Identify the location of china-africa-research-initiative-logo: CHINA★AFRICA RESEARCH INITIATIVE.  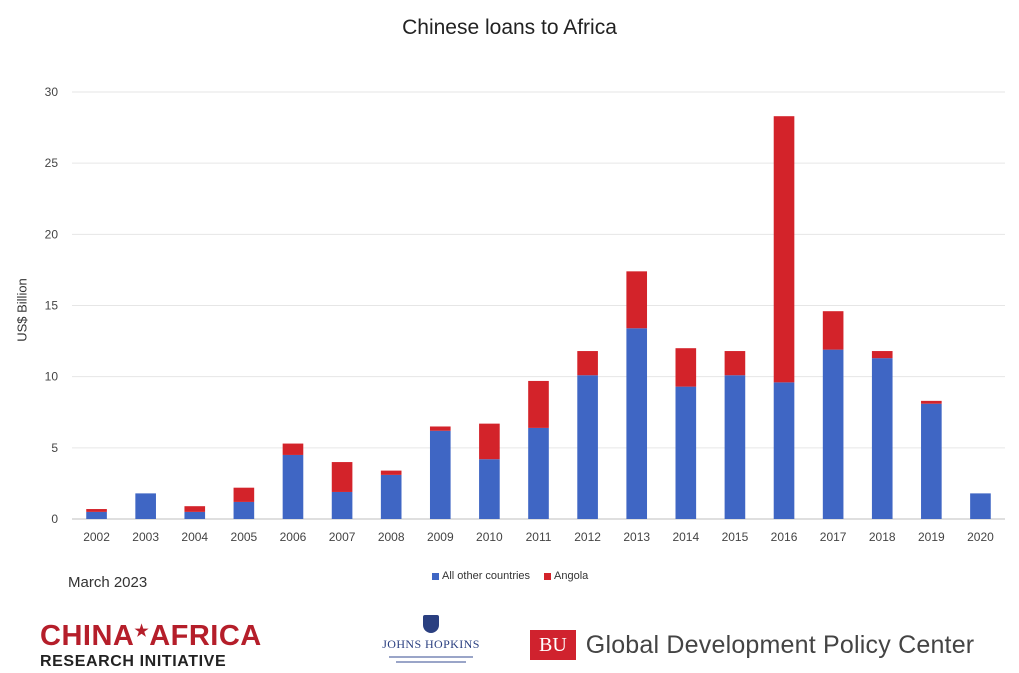
(151, 646).